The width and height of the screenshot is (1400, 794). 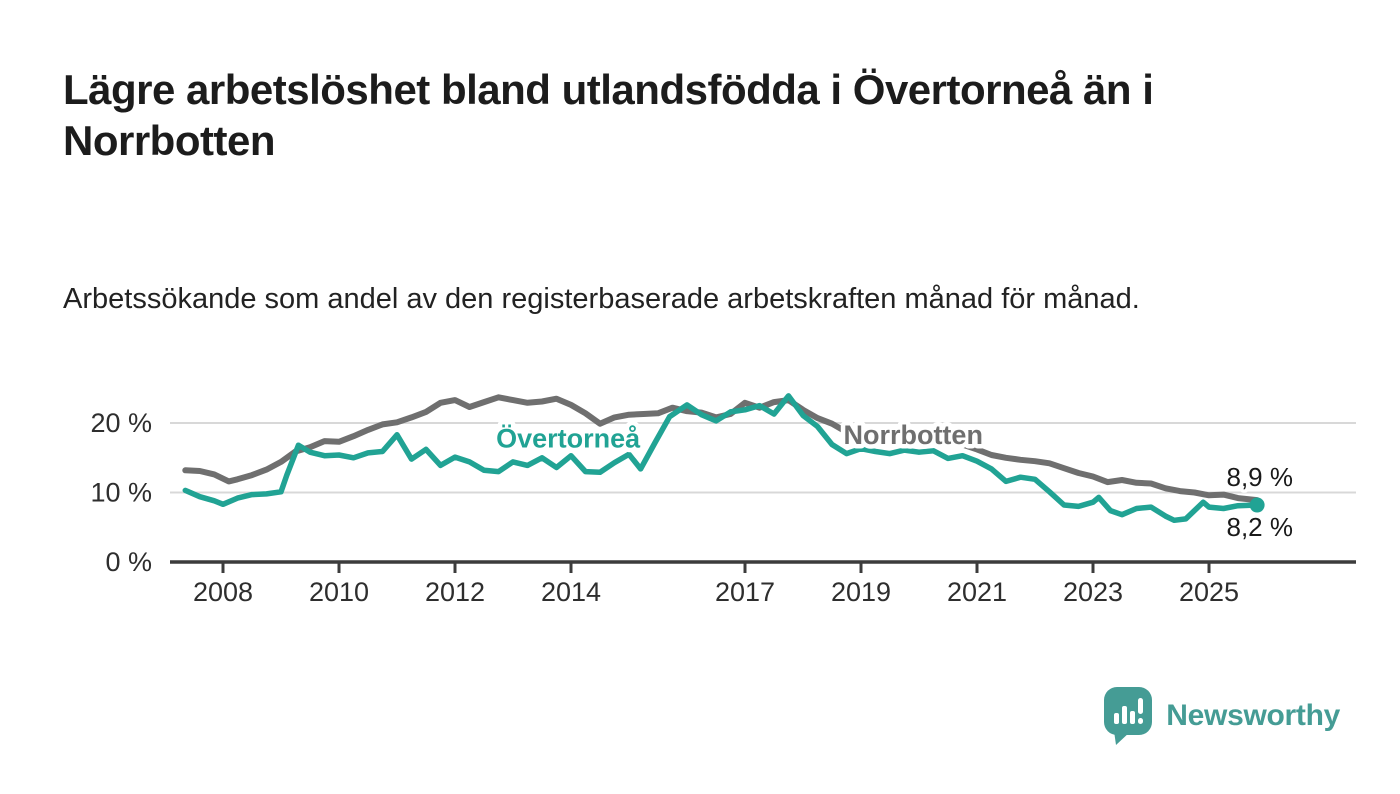 I want to click on x-tick-label: 2019, so click(x=861, y=592).